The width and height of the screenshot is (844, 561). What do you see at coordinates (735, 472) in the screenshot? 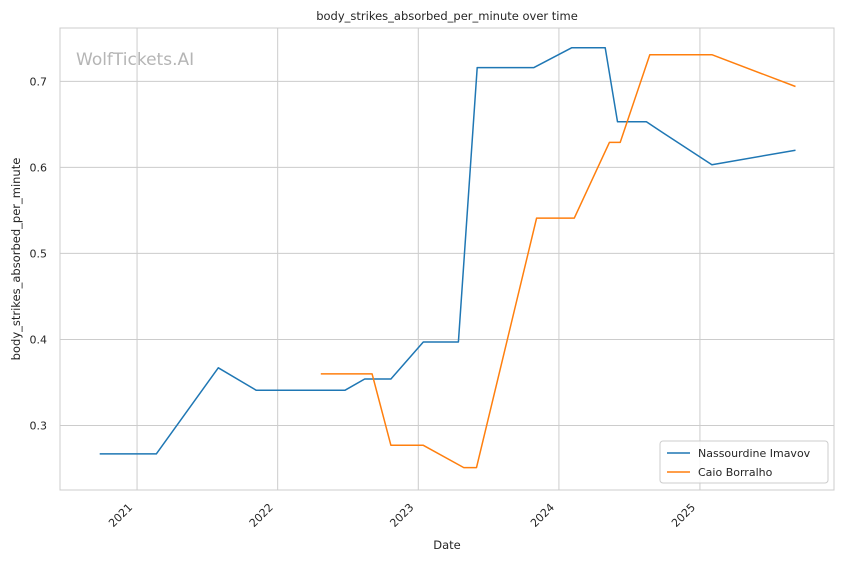
I see `legend-label-caio-borralho: Caio Borralho` at bounding box center [735, 472].